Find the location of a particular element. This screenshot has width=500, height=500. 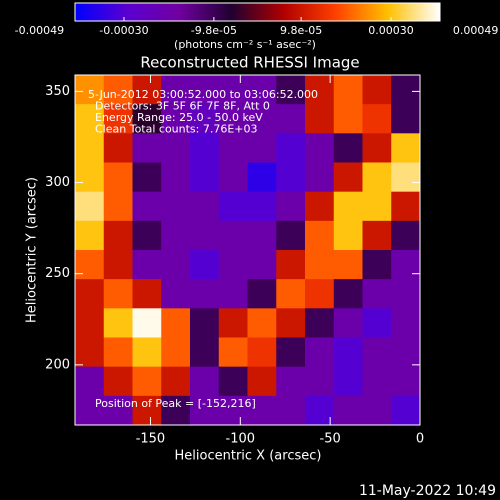

y-tick-label: 300 is located at coordinates (57, 182).